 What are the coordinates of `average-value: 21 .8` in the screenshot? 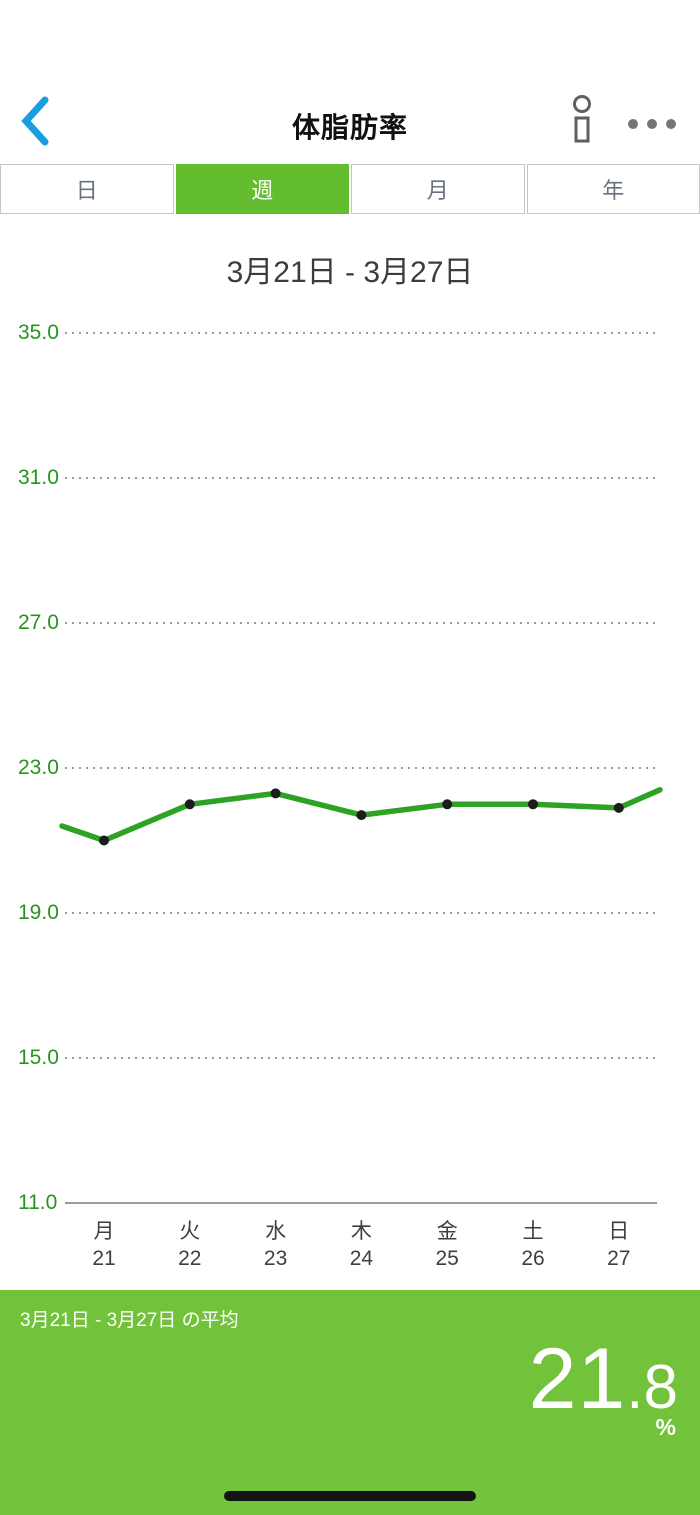 It's located at (603, 1379).